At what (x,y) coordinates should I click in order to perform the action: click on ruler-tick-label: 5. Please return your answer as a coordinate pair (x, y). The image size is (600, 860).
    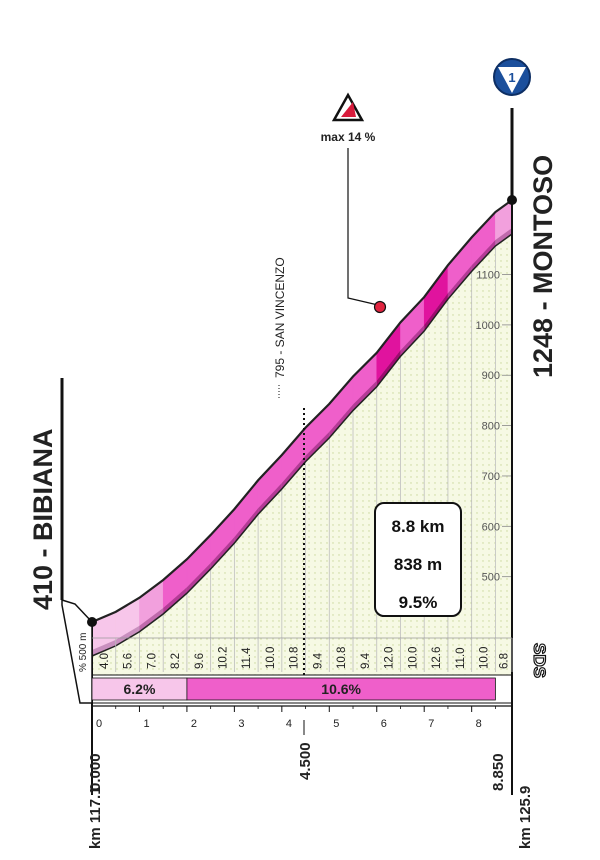
    Looking at the image, I should click on (336, 724).